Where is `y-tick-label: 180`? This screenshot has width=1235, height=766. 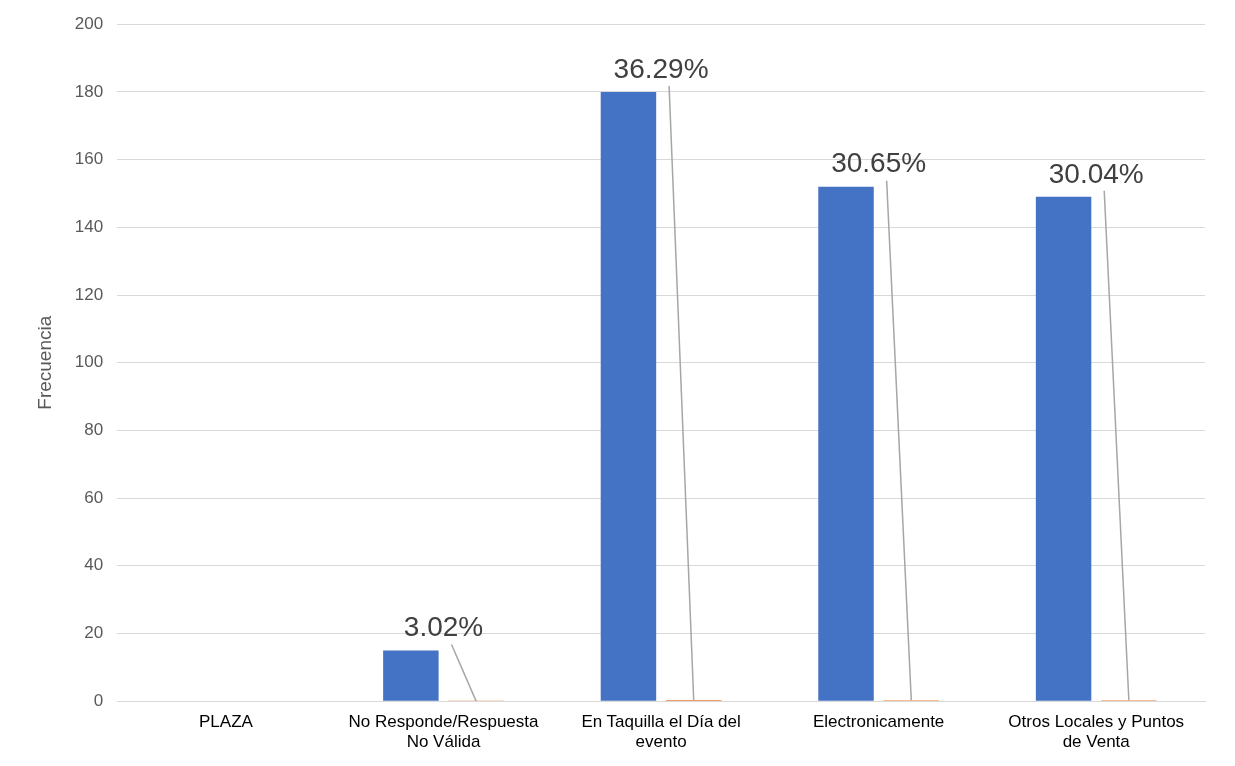
y-tick-label: 180 is located at coordinates (89, 91).